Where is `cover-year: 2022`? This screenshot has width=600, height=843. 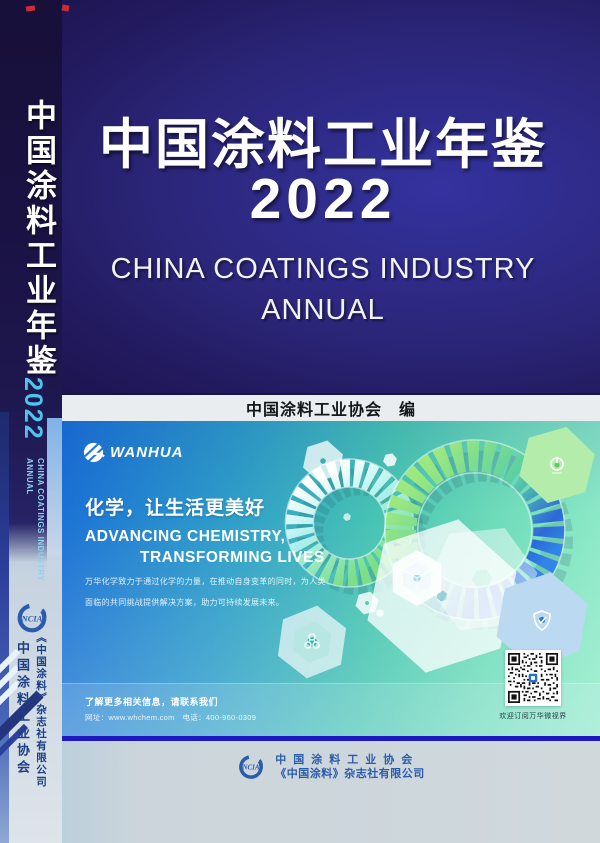 cover-year: 2022 is located at coordinates (323, 199).